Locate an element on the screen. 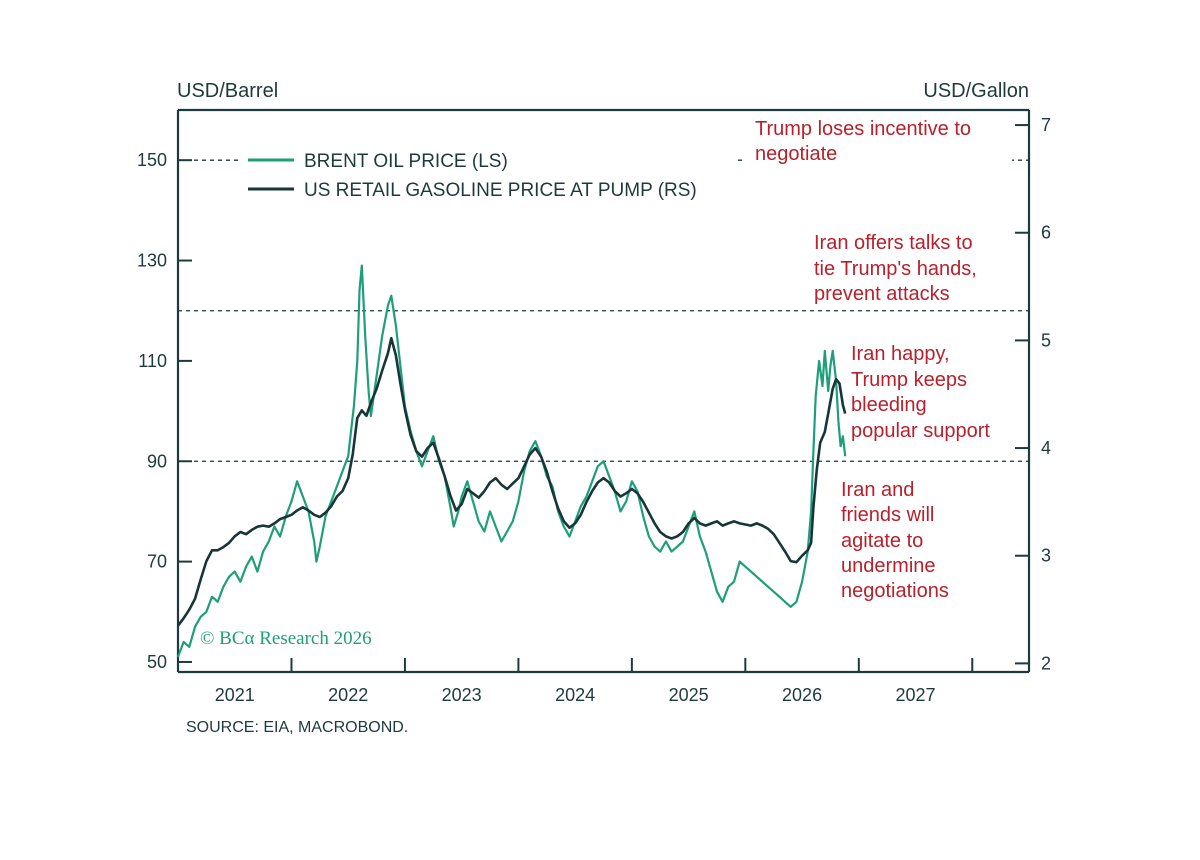  left-axis-unit-label: USD/Barrel is located at coordinates (227, 91).